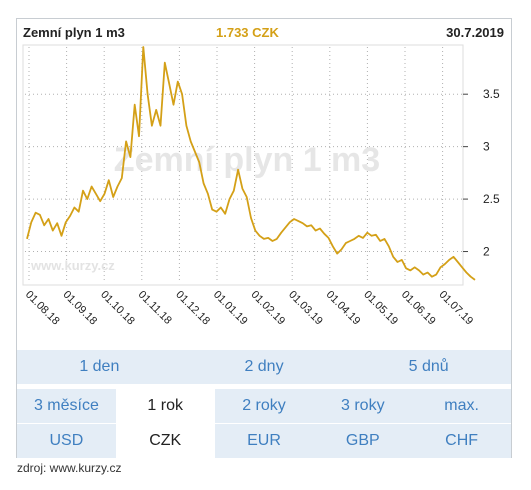  Describe the element at coordinates (165, 406) in the screenshot. I see `period-1-rok: 1 rok` at that location.